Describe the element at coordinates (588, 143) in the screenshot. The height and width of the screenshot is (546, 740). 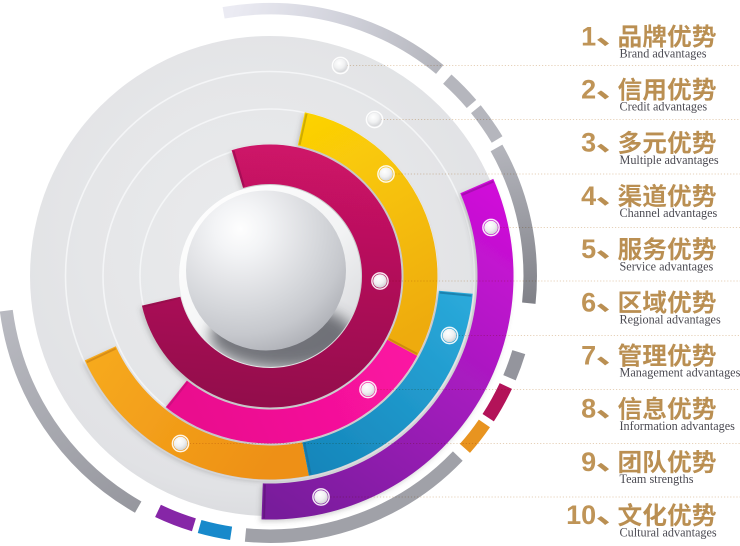
I see `svg-text: 3` at that location.